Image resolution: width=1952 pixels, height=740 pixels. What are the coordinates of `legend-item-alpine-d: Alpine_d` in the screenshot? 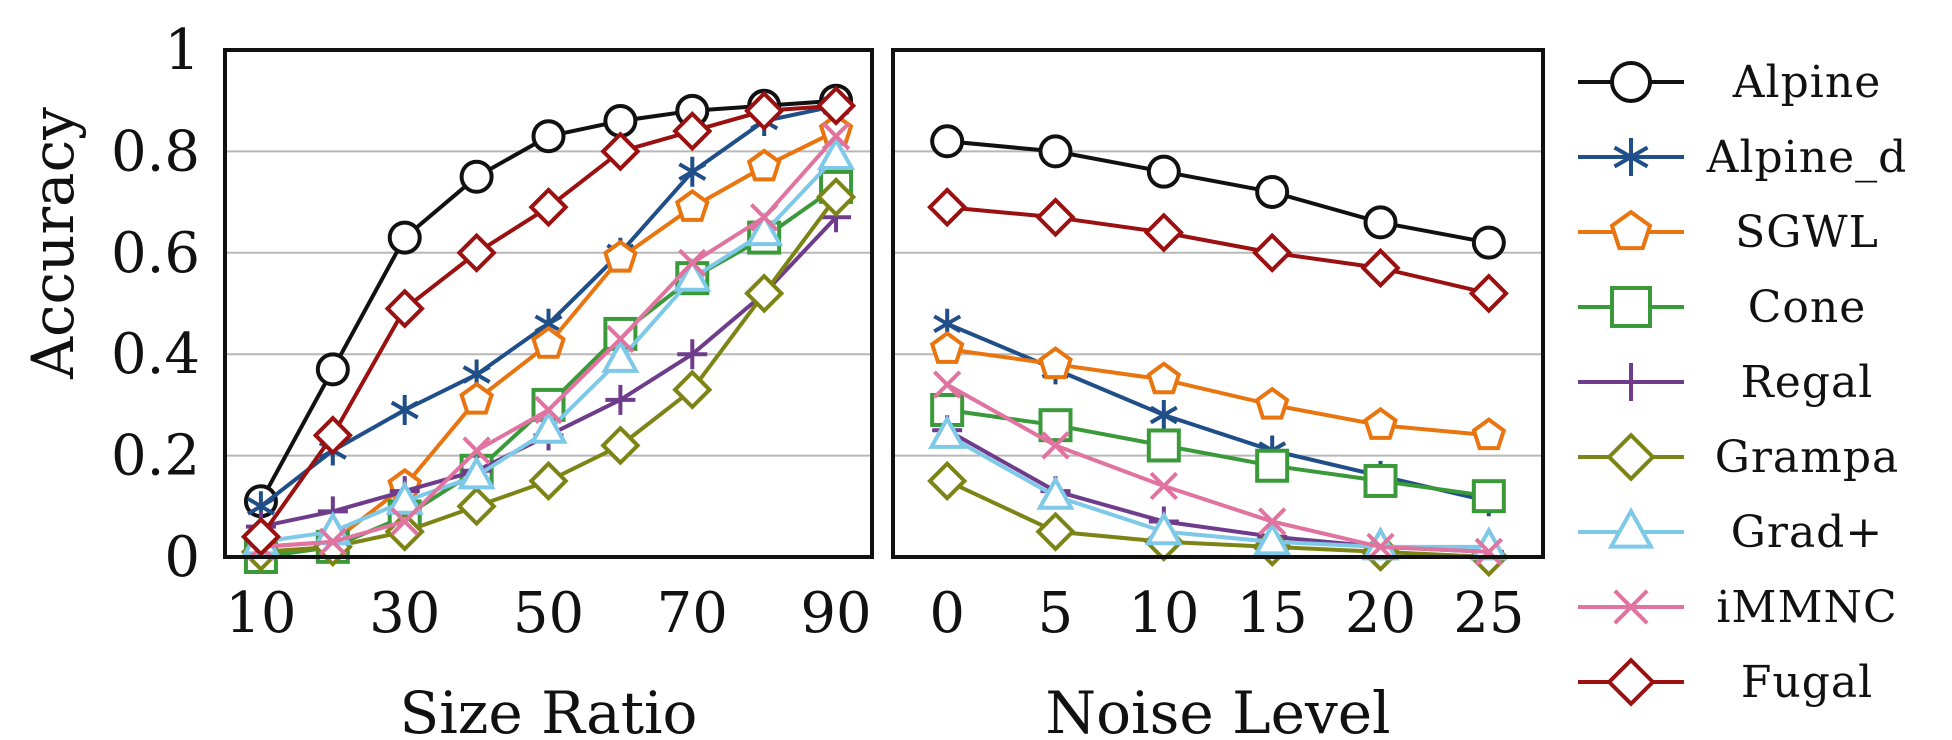 It's located at (1743, 157).